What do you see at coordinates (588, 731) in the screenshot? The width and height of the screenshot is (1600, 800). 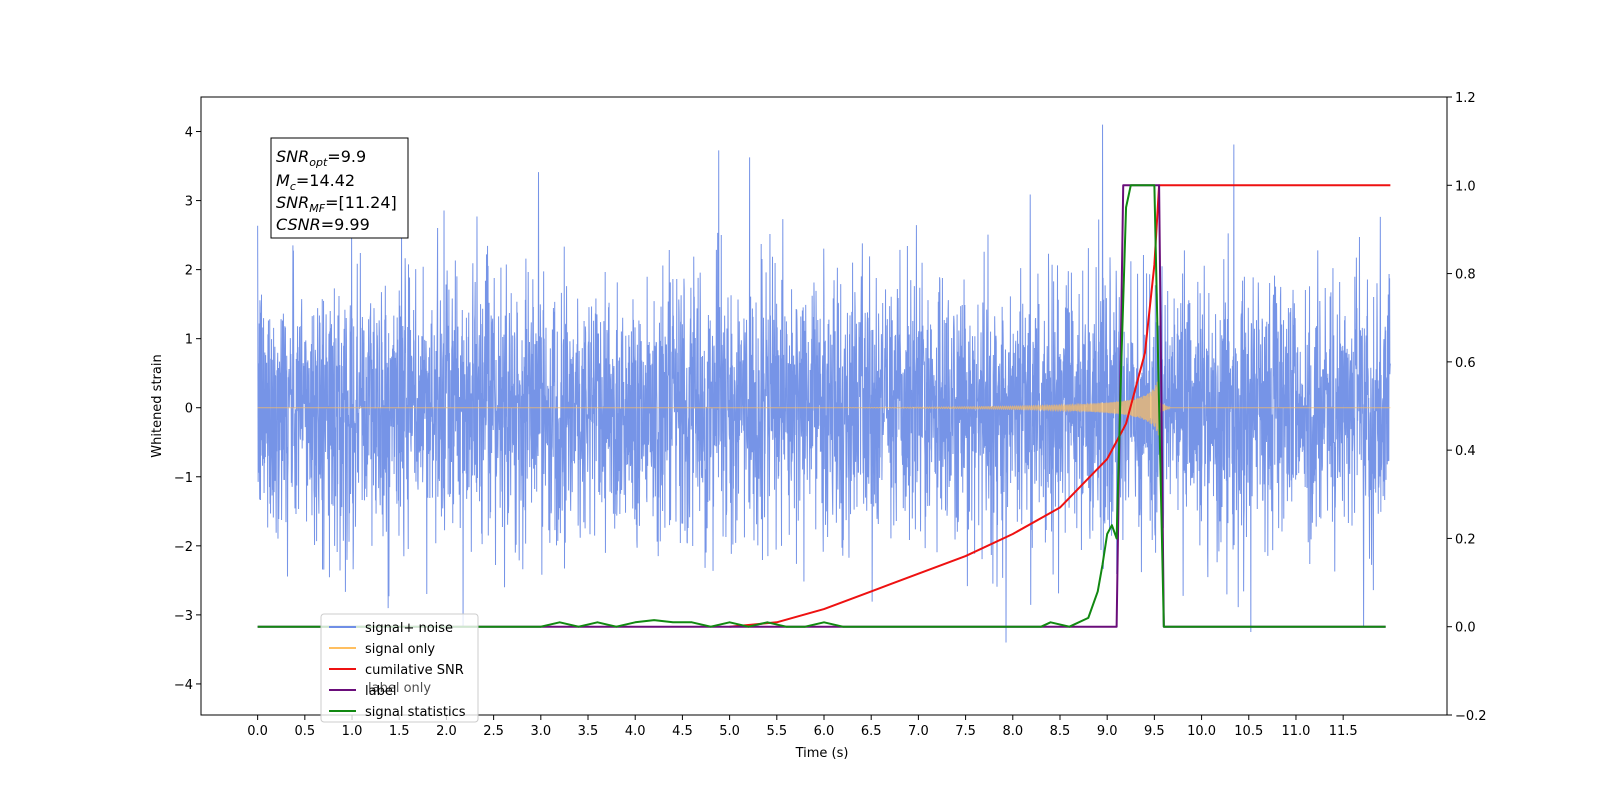 I see `x-tick-label: 3.5` at bounding box center [588, 731].